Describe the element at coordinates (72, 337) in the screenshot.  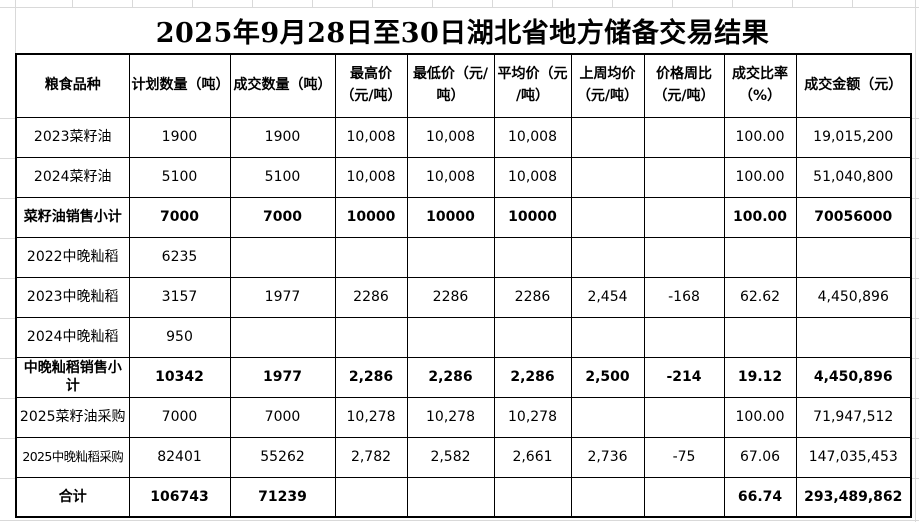
I see `row-label: 2024中晚籼稻` at that location.